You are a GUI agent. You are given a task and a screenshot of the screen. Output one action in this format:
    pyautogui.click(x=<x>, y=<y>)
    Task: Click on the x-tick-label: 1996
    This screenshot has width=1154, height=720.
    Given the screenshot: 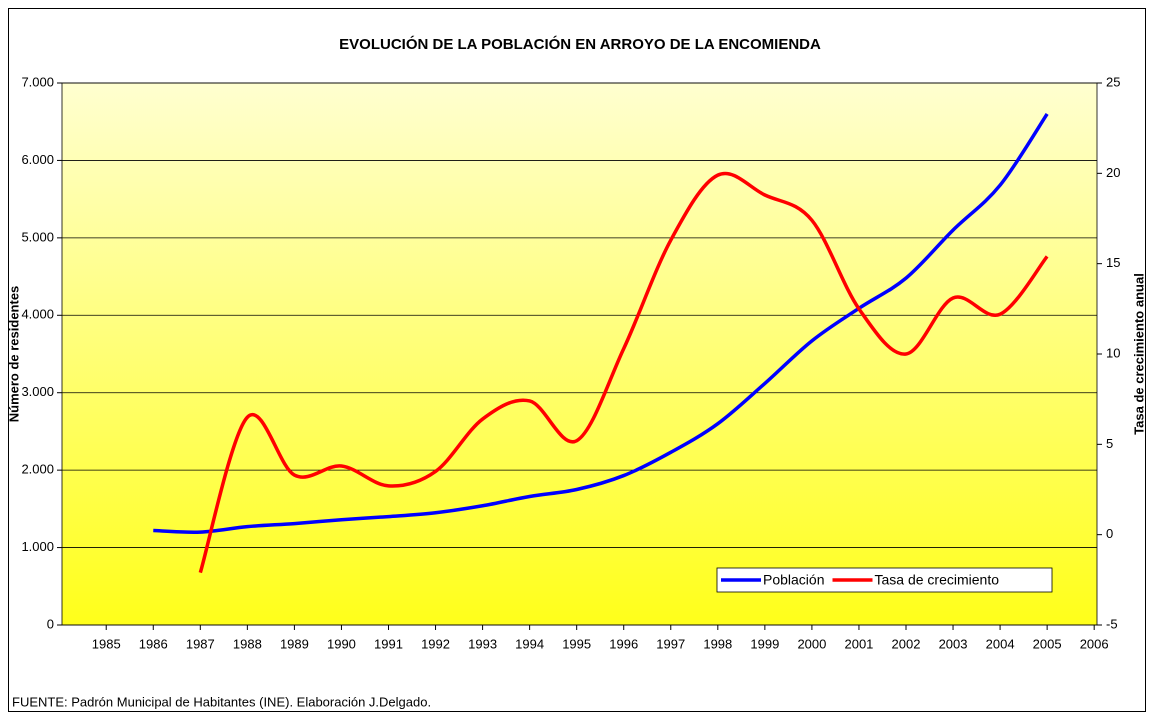 What is the action you would take?
    pyautogui.click(x=623, y=643)
    